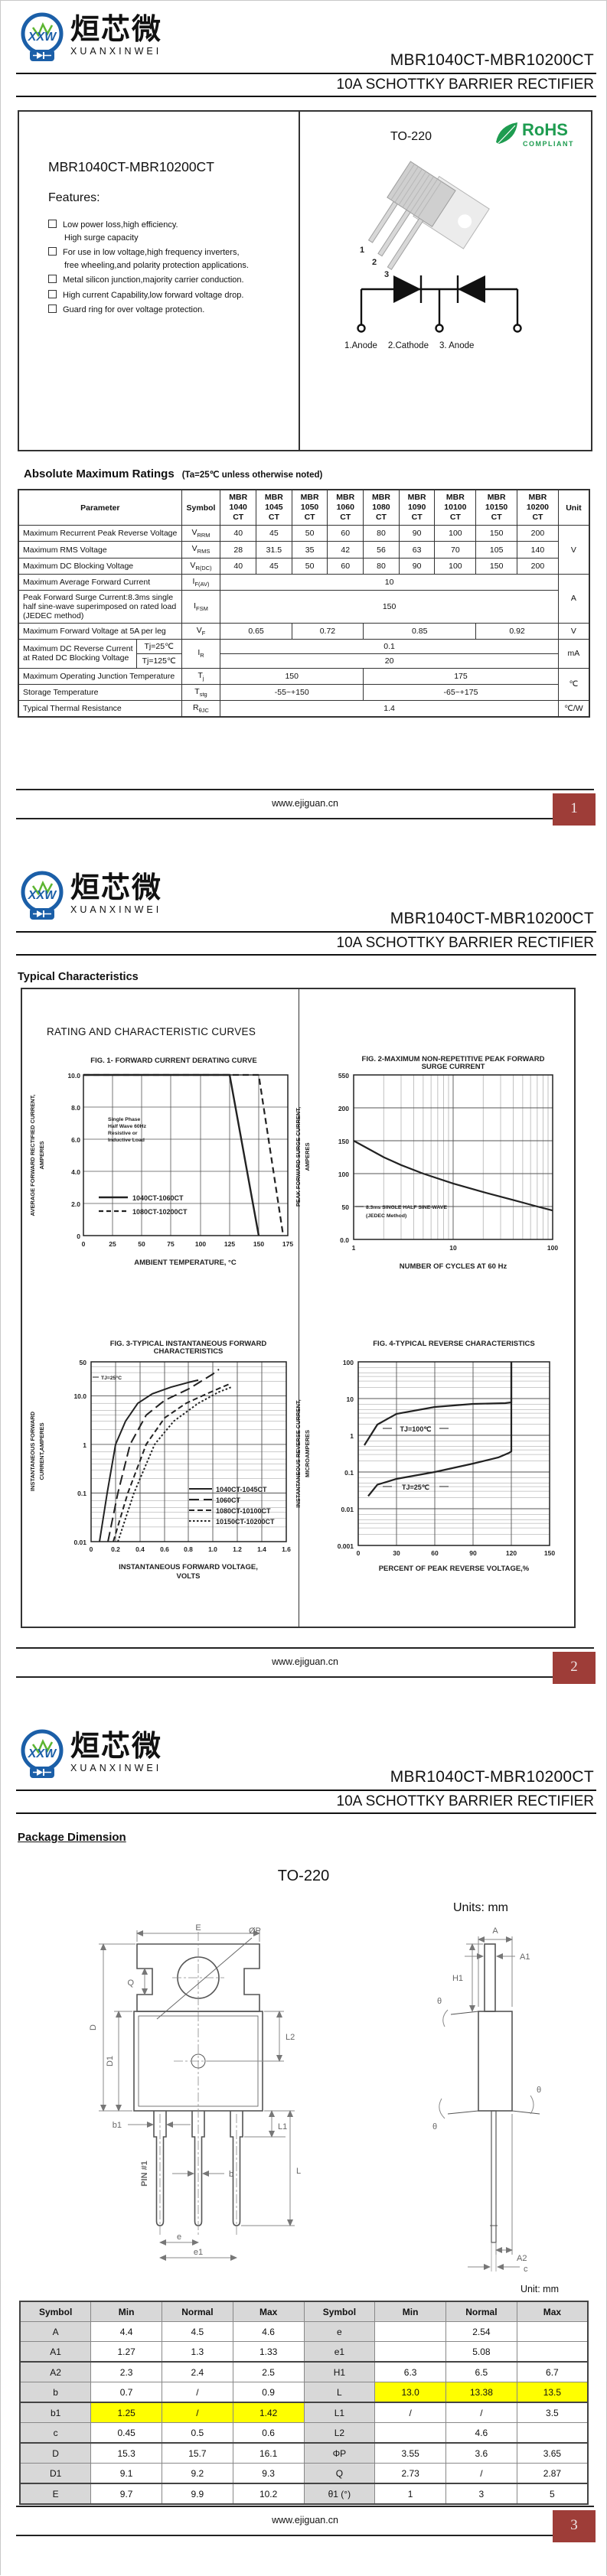 This screenshot has width=607, height=2576. I want to click on x-axis-label: PERCENT OF PEAK REVERSE VOLTAGE,%, so click(455, 1569).